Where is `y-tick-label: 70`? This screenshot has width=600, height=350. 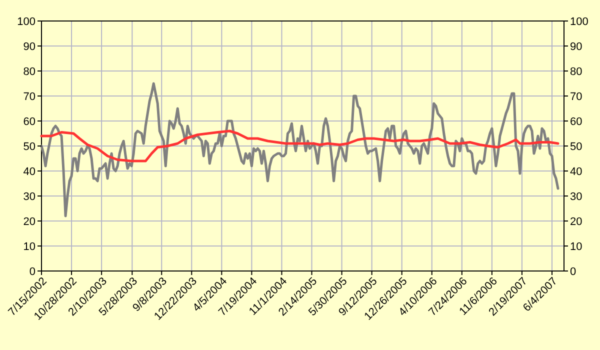
y-tick-label: 70 is located at coordinates (29, 96).